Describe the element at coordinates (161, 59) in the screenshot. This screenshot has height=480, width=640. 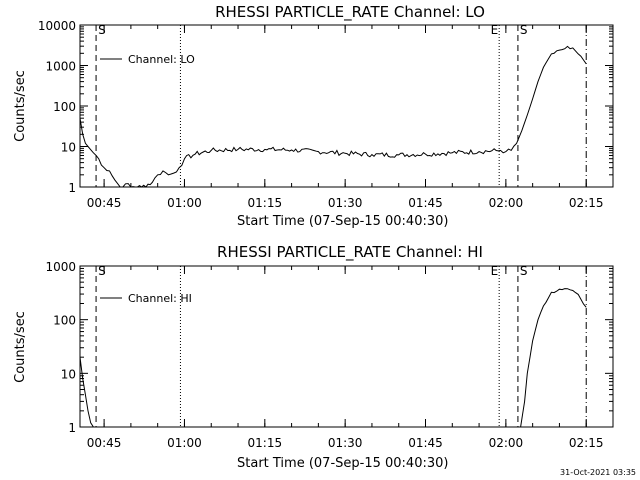
I see `legend-label-lo: Channel: LO` at that location.